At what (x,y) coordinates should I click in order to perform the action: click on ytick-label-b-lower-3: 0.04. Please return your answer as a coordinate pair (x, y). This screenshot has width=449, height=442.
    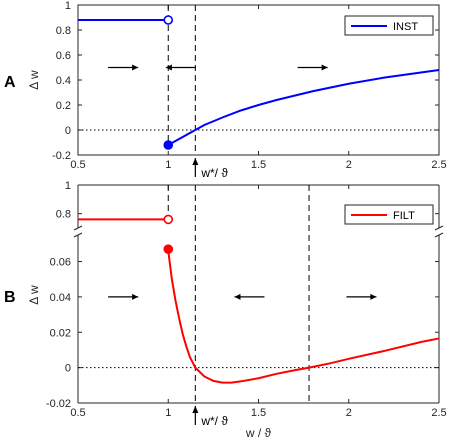
    Looking at the image, I should click on (60, 298).